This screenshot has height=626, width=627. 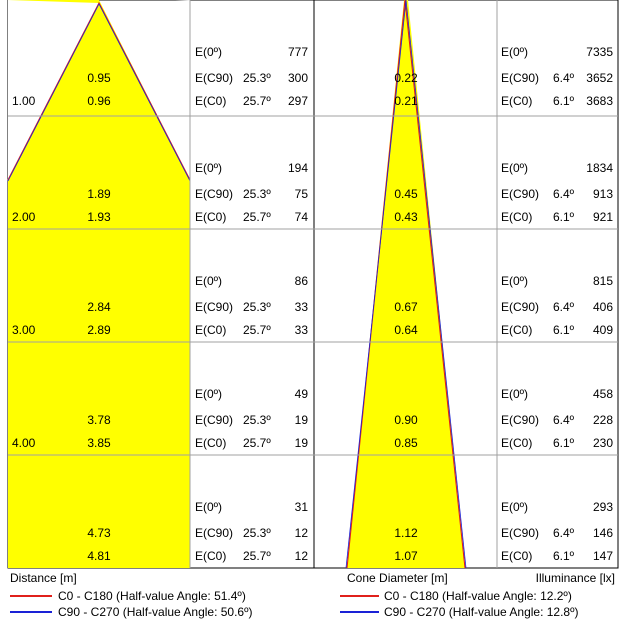 What do you see at coordinates (99, 556) in the screenshot?
I see `left-cone-diameter-c90: 4.81` at bounding box center [99, 556].